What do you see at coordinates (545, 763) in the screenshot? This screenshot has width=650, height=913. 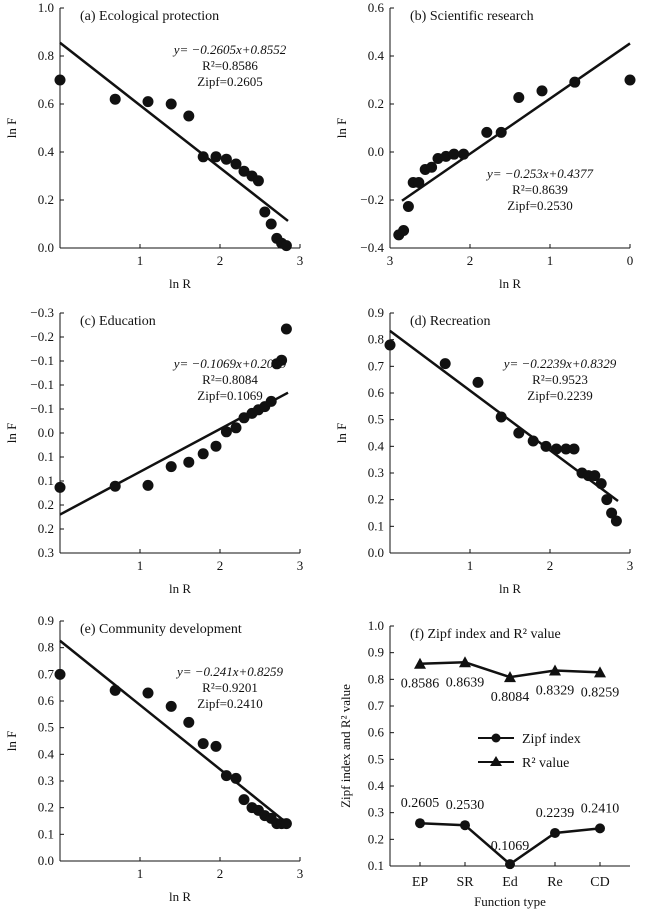 I see `legend-label: R² value` at bounding box center [545, 763].